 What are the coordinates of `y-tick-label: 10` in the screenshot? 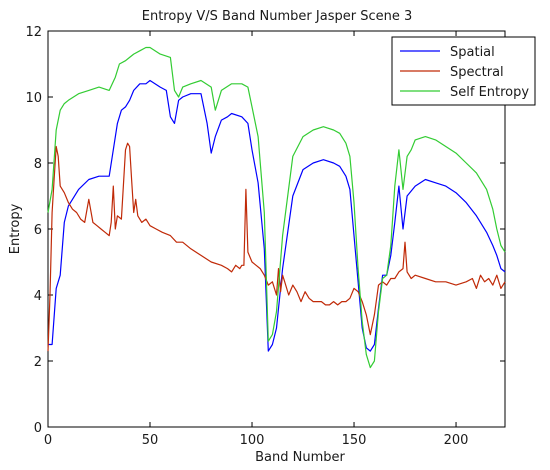 It's located at (33, 98).